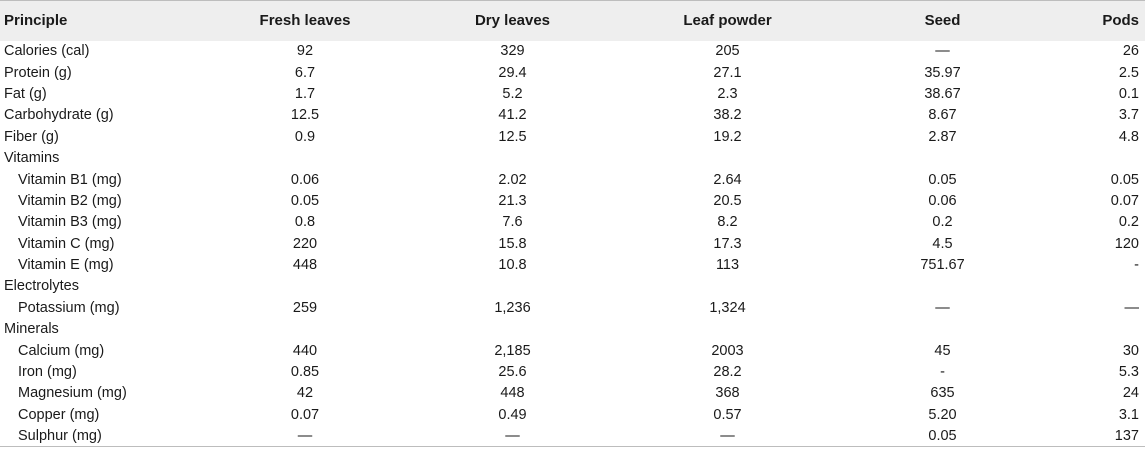 Image resolution: width=1145 pixels, height=466 pixels. Describe the element at coordinates (31, 329) in the screenshot. I see `row-label: Minerals` at that location.